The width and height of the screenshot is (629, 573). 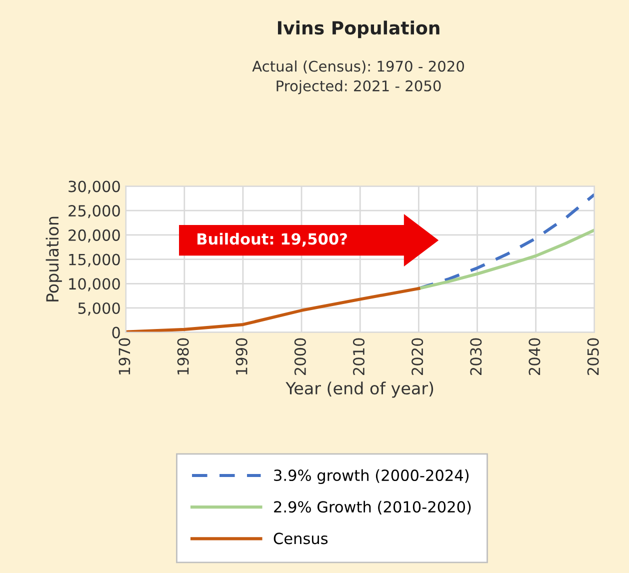 I want to click on legend-label: 2.9% Growth (2010-2020), so click(x=372, y=507).